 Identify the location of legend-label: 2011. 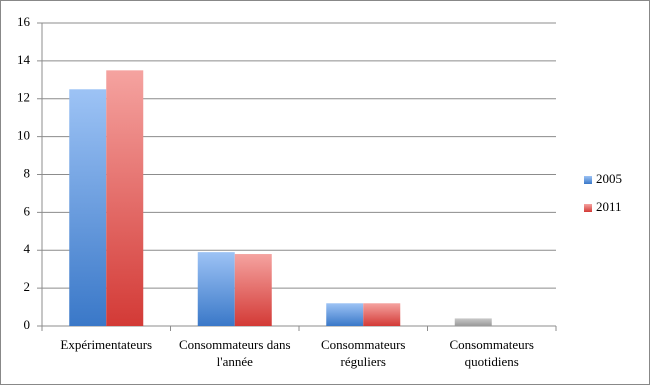
(609, 206).